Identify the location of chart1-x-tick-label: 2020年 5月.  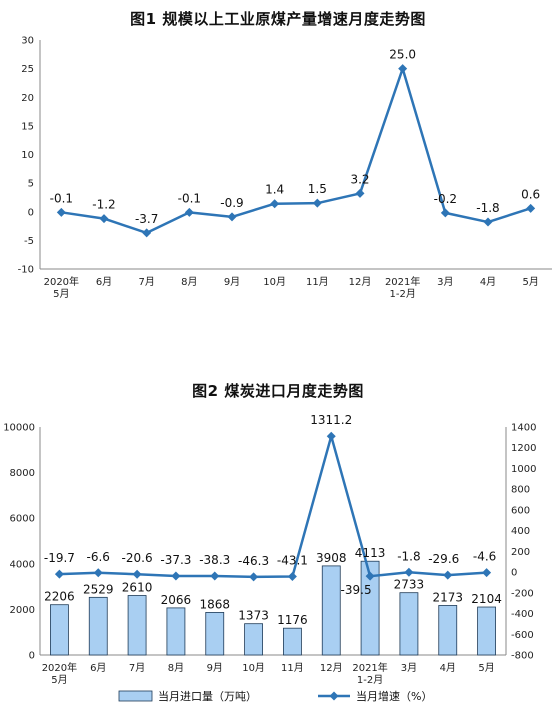
(61, 287).